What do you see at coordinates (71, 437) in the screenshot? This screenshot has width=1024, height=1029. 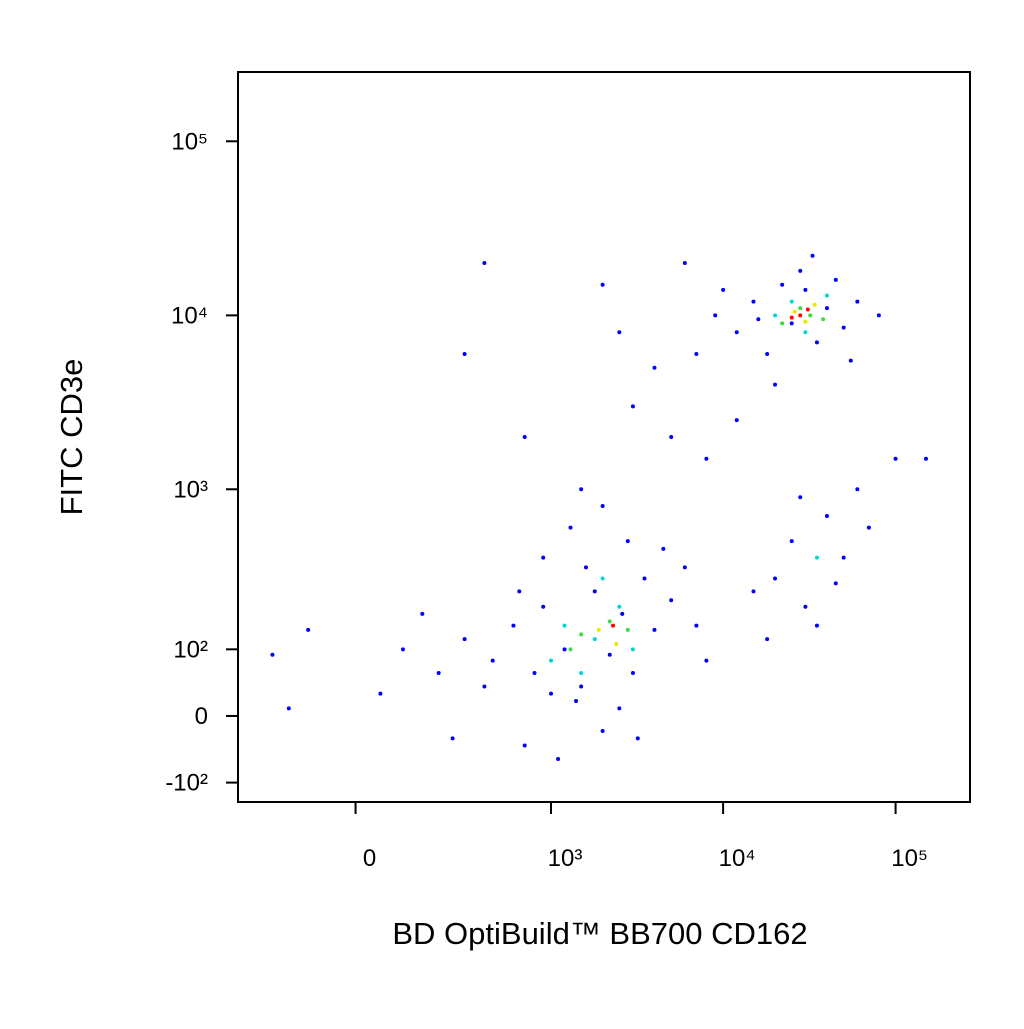 I see `y-axis-title: FITC CD3e` at bounding box center [71, 437].